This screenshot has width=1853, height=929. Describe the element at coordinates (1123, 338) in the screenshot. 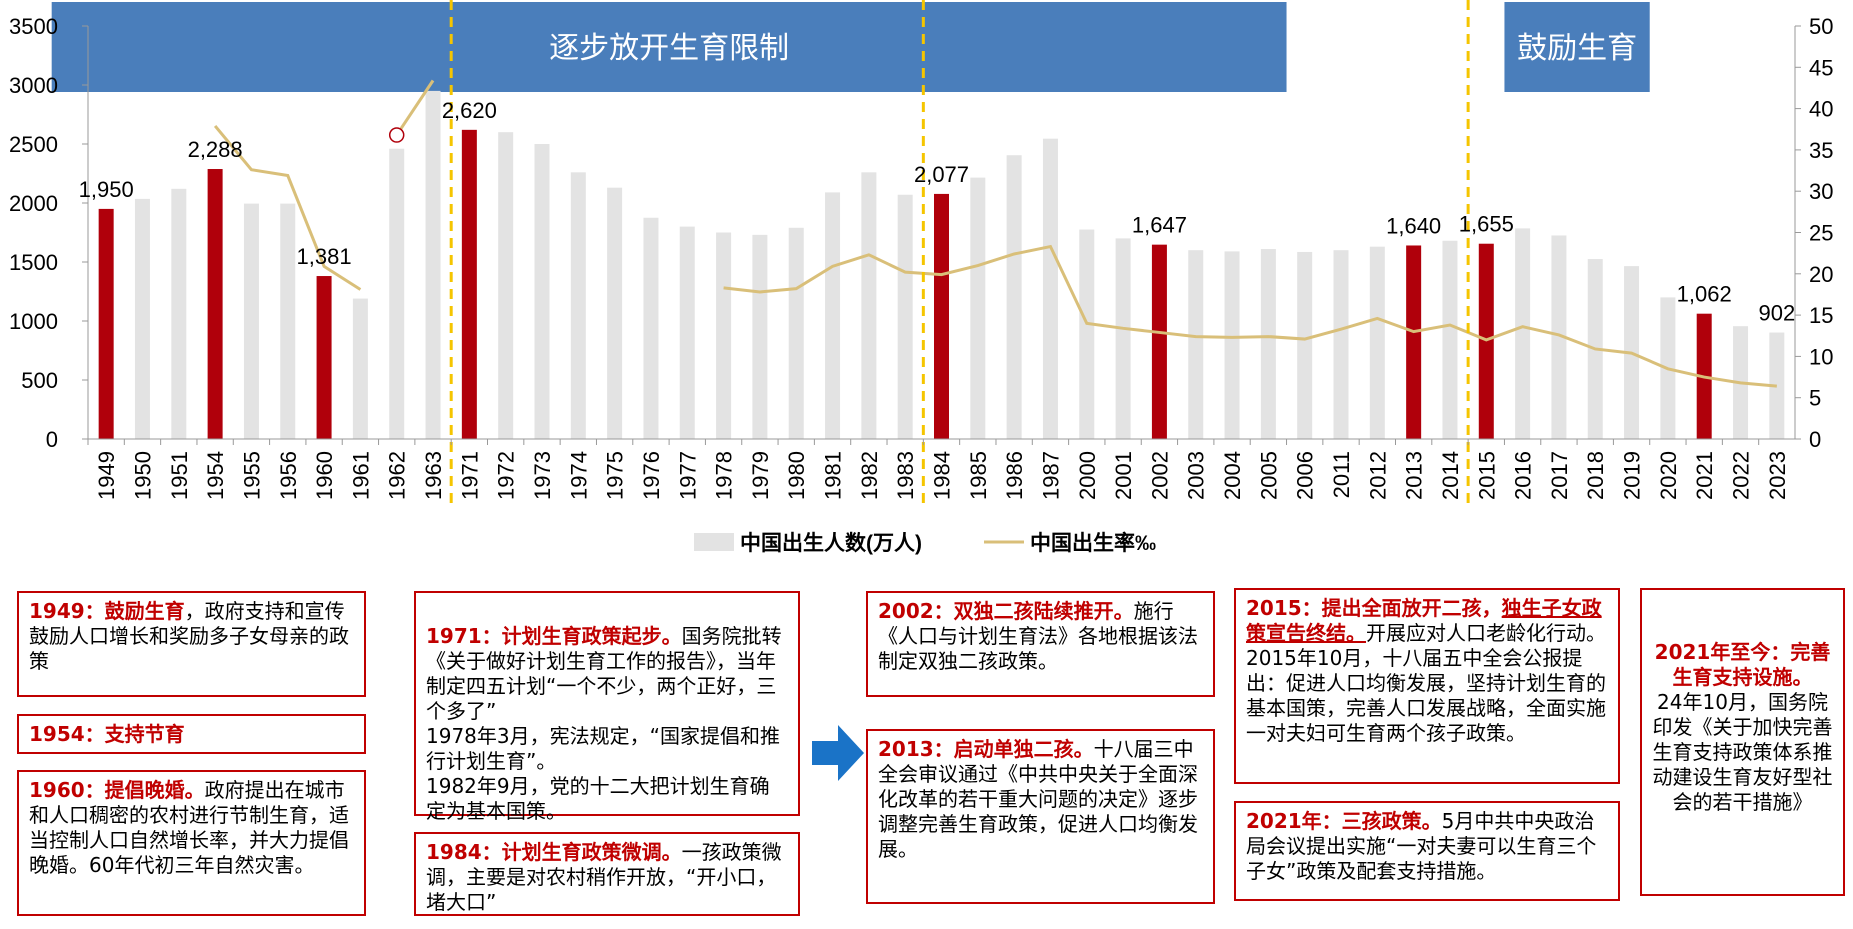

I see `bar-2001` at that location.